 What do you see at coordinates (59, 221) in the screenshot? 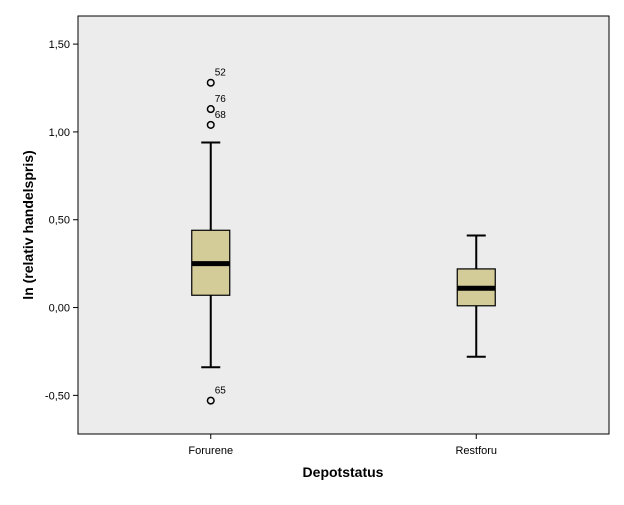
I see `y-tick-label: 0,50` at bounding box center [59, 221].